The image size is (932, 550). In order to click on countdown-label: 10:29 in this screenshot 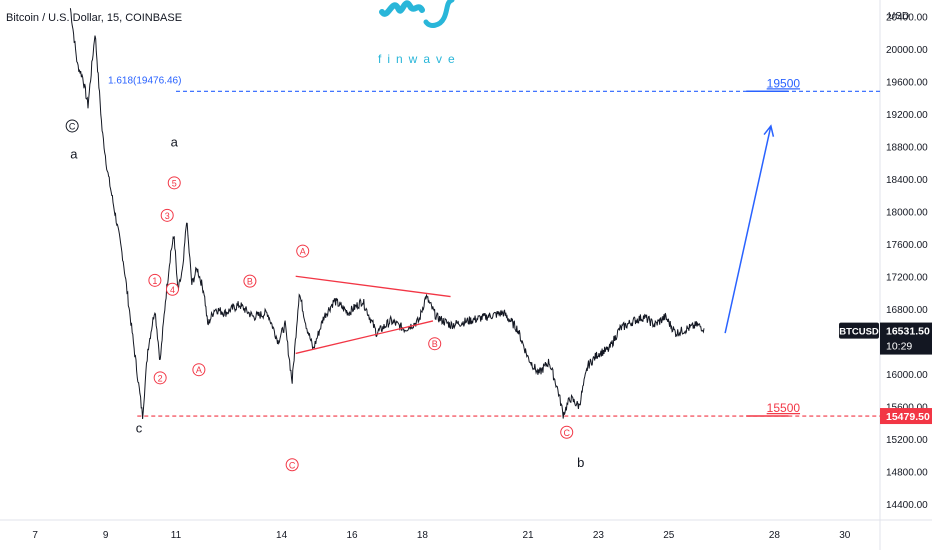, I will do `click(899, 347)`.